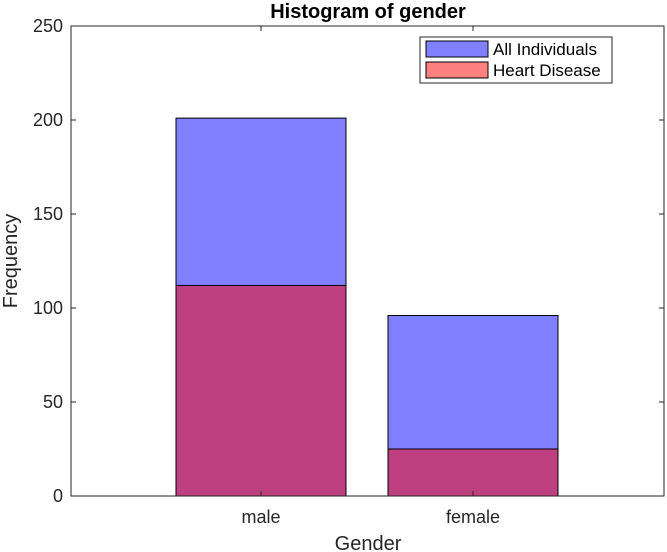 This screenshot has width=667, height=552. Describe the element at coordinates (473, 382) in the screenshot. I see `bar-all-individuals-female` at that location.